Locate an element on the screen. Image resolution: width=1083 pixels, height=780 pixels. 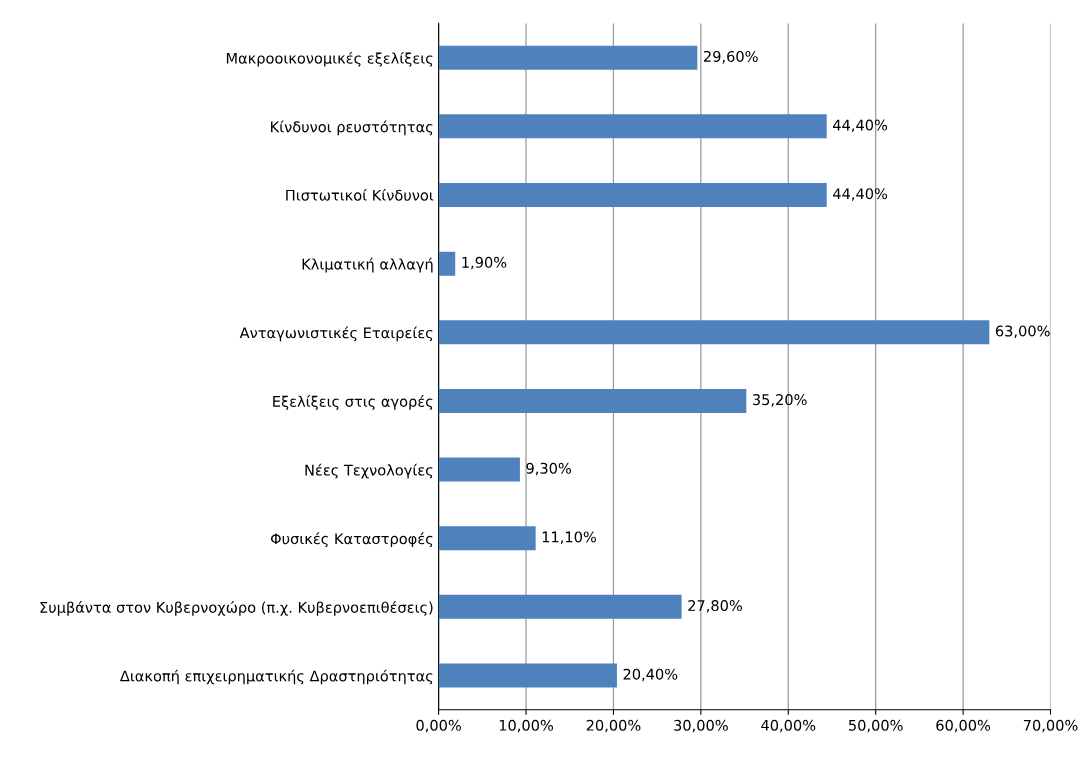
data-label: 35,20% is located at coordinates (779, 400).